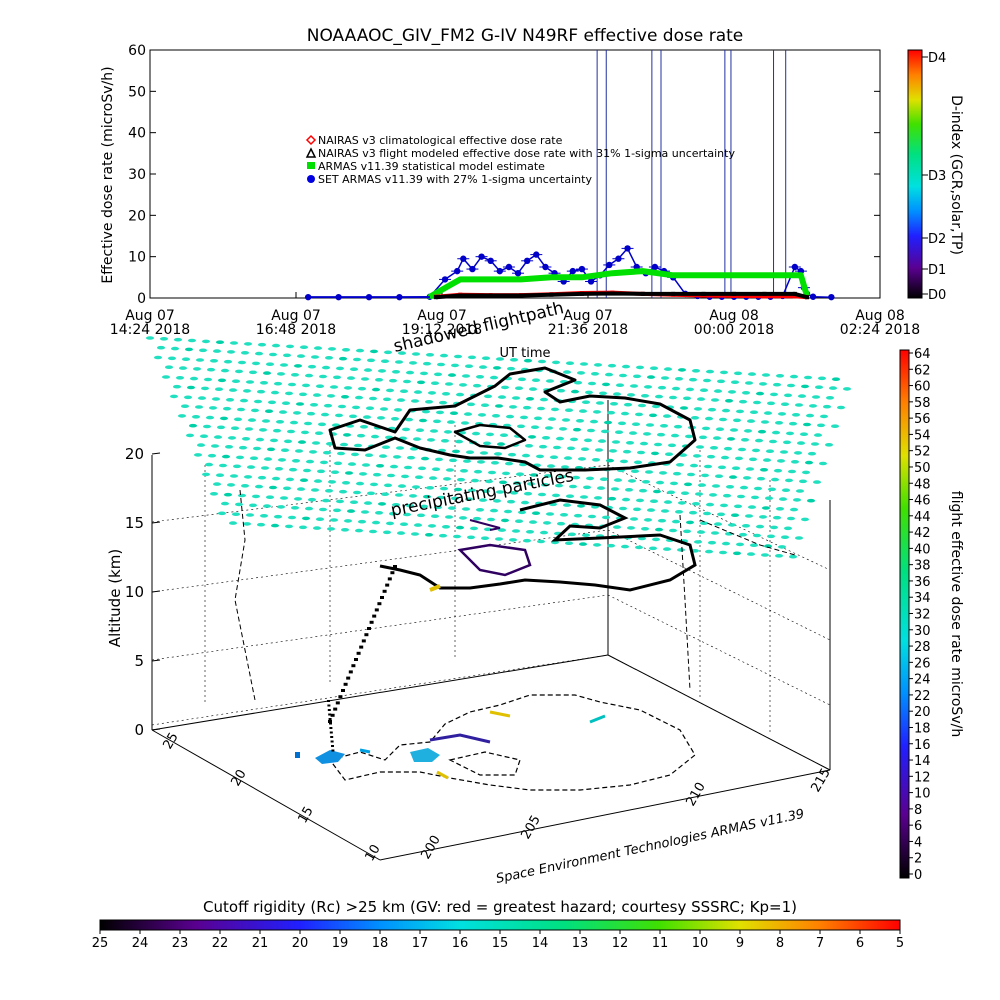  I want to click on x-tick-date: Aug 08, so click(880, 316).